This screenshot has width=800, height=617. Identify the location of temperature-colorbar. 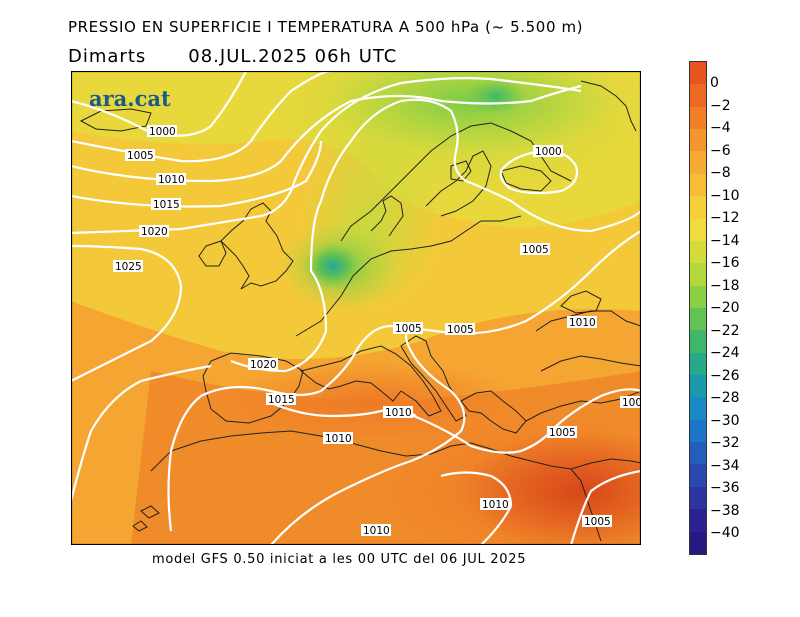
(698, 308).